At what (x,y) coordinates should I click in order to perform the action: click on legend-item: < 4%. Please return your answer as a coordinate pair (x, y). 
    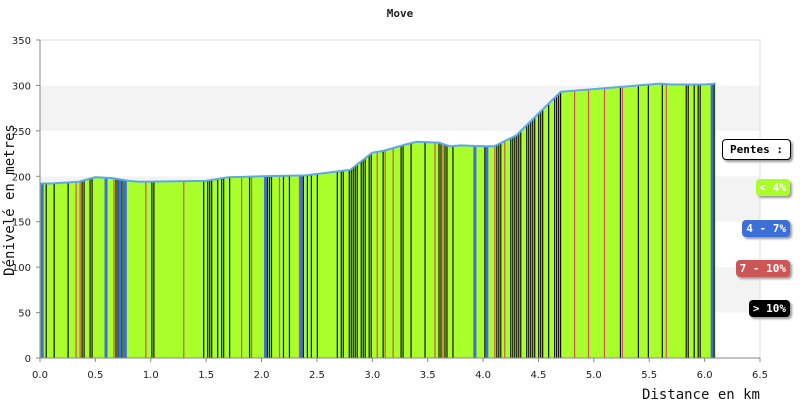
    Looking at the image, I should click on (772, 187).